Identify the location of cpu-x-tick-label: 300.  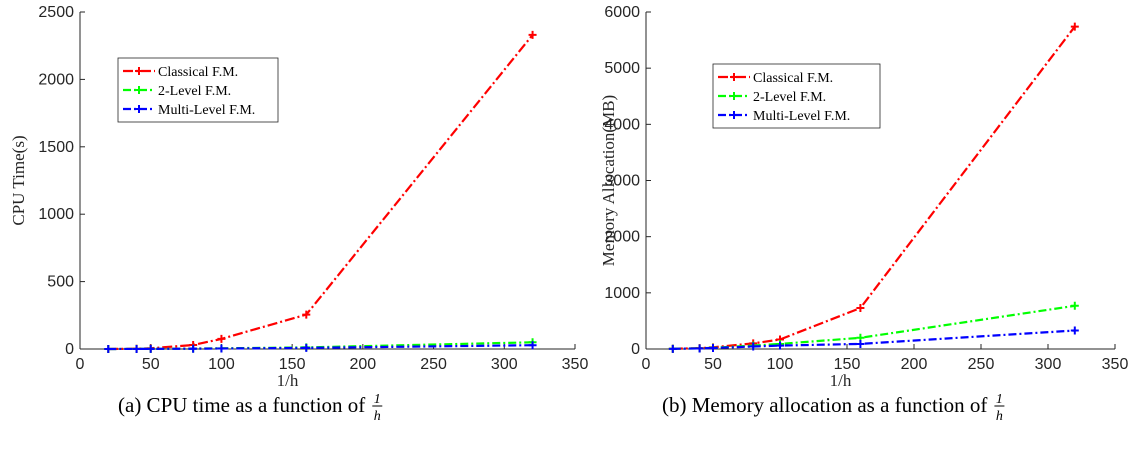
(504, 364).